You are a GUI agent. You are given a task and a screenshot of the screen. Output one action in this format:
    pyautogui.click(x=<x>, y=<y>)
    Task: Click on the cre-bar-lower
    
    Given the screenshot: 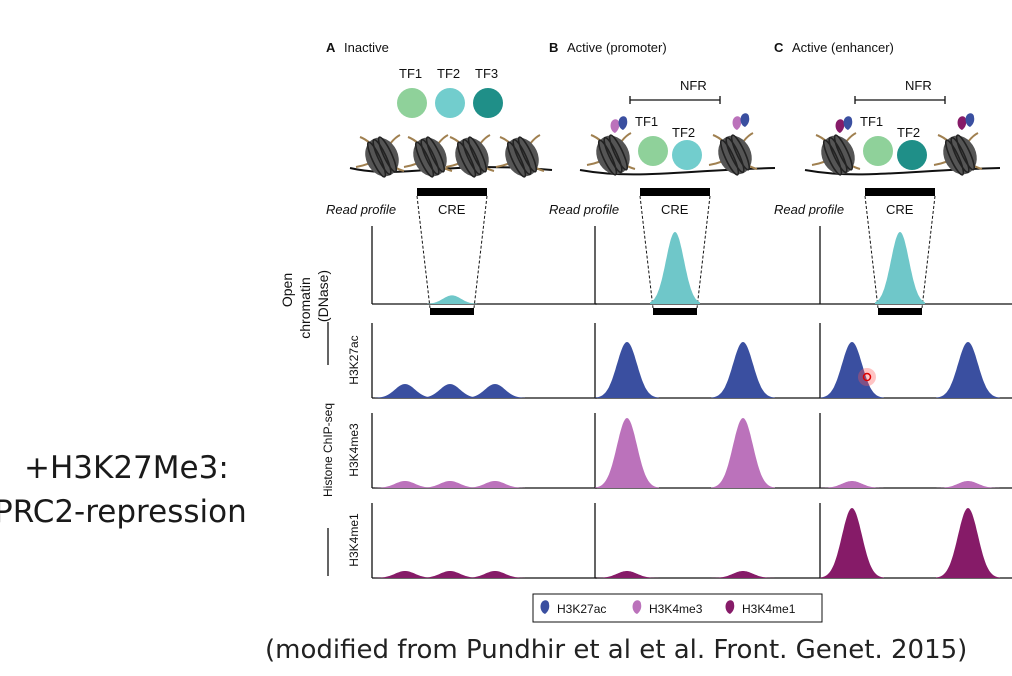 What is the action you would take?
    pyautogui.click(x=675, y=311)
    